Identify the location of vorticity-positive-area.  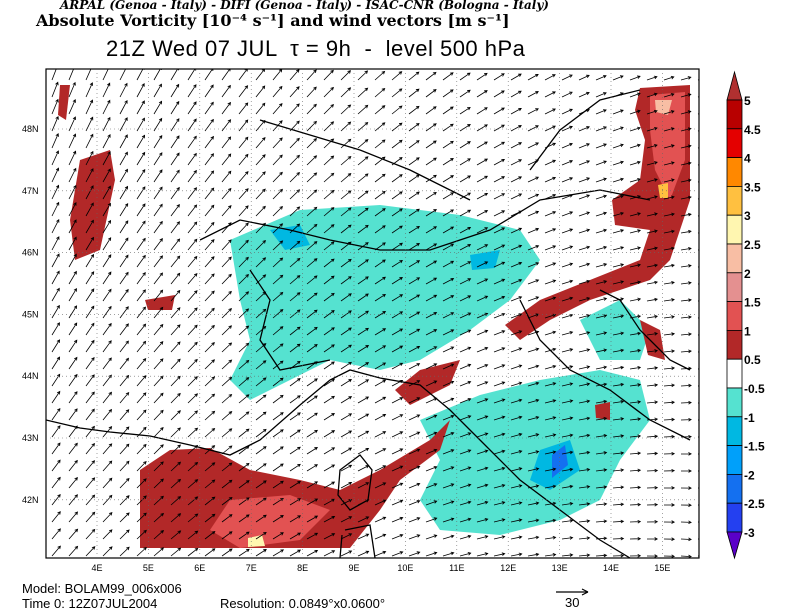
(256, 541).